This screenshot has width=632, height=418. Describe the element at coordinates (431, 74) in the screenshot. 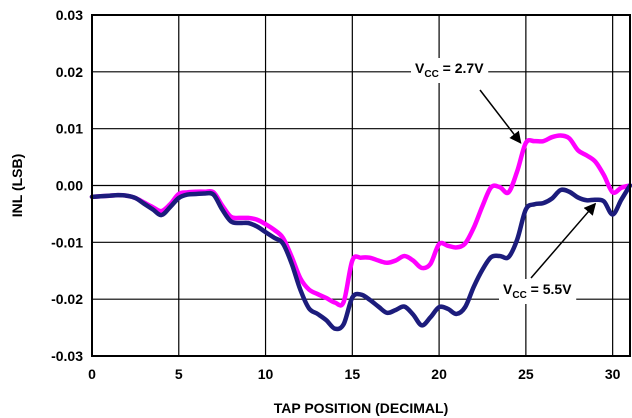

I see `annotation-vcc-2-7v-sub: CC` at that location.